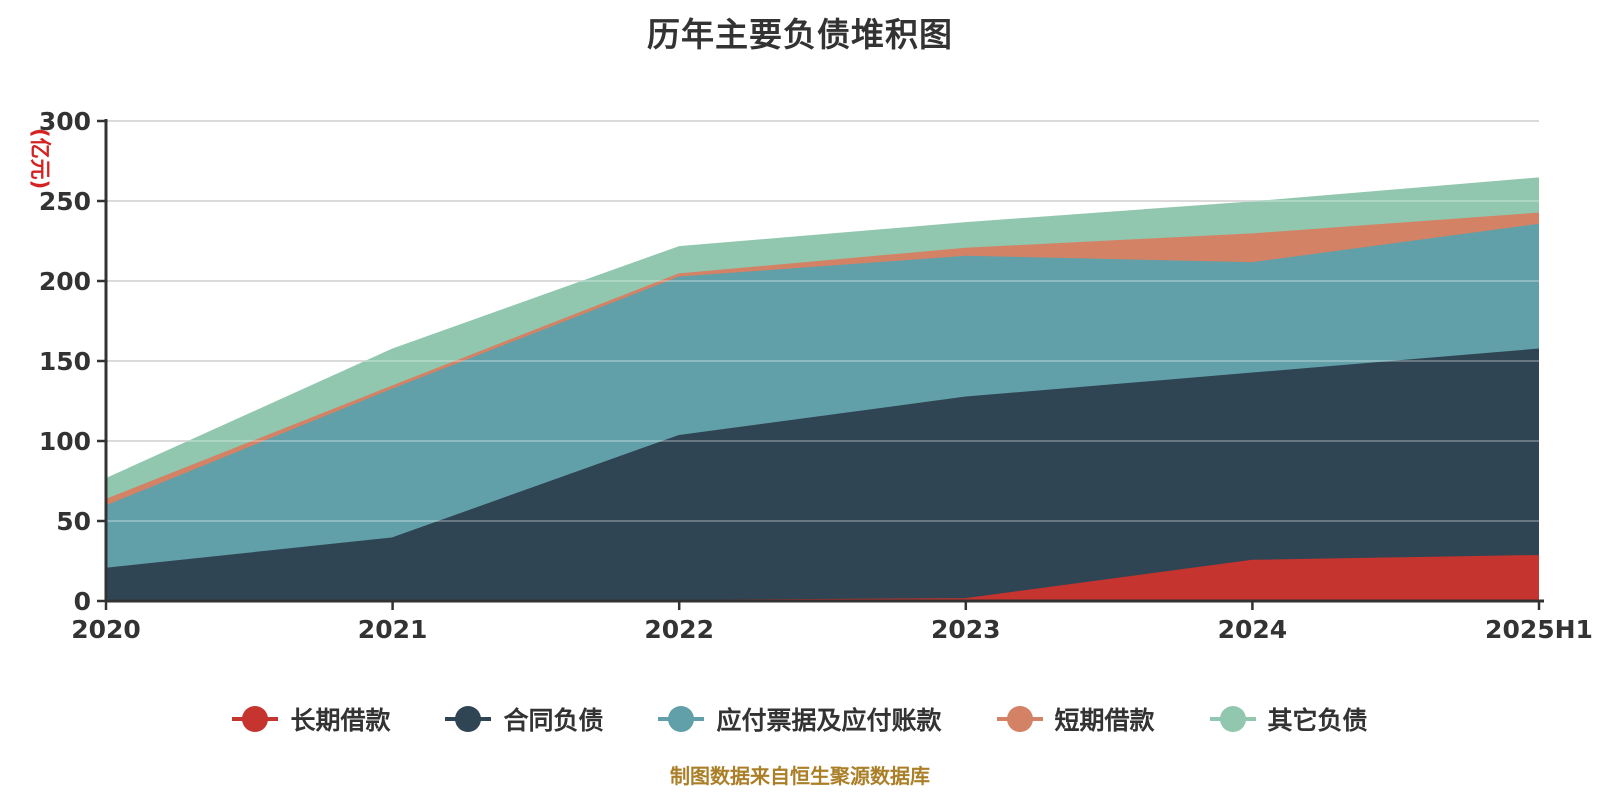  Describe the element at coordinates (1539, 629) in the screenshot. I see `x-tick-label: 2025H1` at that location.